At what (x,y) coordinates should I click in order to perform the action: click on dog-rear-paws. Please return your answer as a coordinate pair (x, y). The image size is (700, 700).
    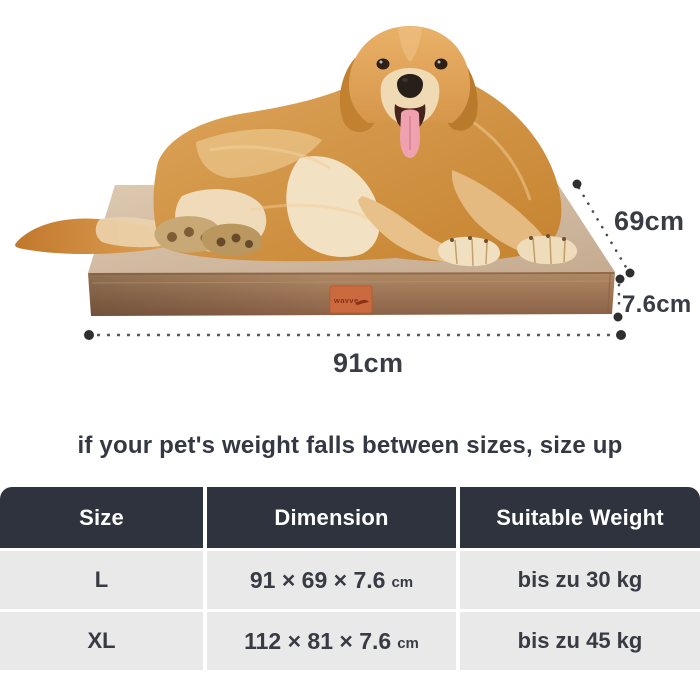
    Looking at the image, I should click on (208, 236).